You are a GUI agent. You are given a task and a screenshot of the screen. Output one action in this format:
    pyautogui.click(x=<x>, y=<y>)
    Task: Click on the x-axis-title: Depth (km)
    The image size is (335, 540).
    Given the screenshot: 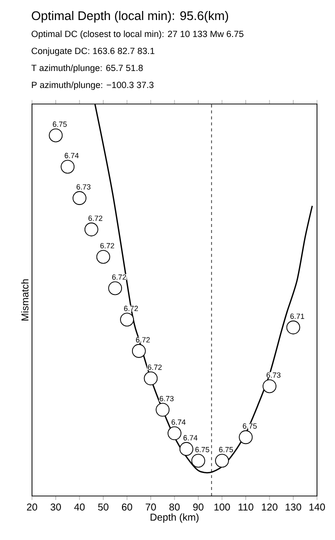 What is the action you would take?
    pyautogui.click(x=174, y=518)
    